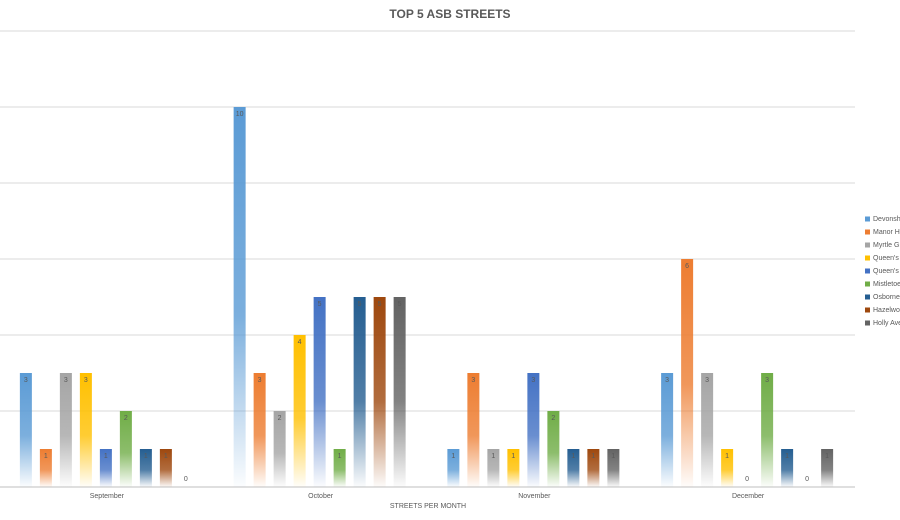  I want to click on legend-label: Queen's T, so click(886, 271).